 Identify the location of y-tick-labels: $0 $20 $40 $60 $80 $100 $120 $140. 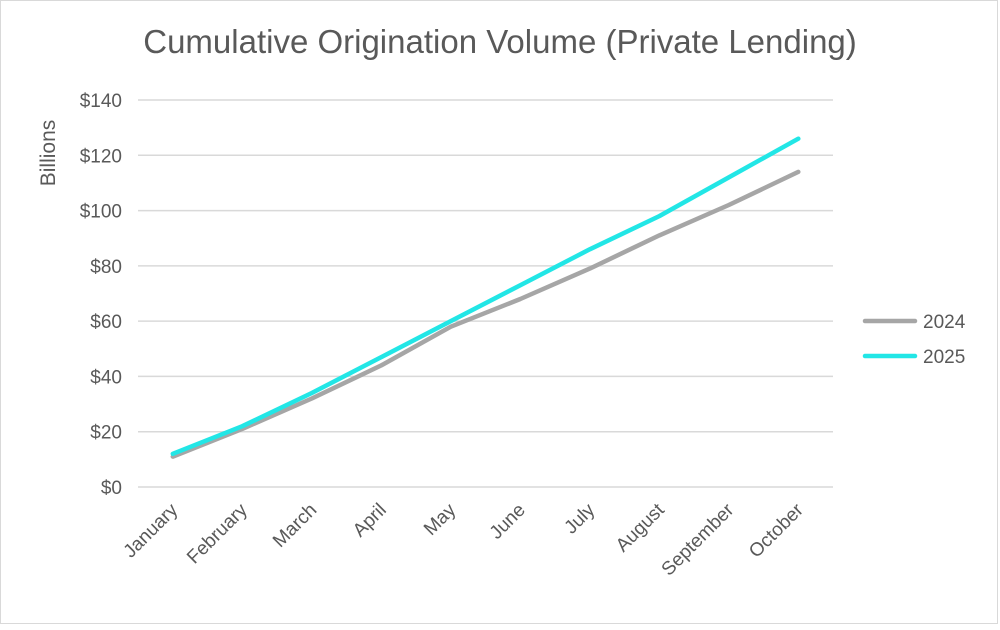
(101, 295).